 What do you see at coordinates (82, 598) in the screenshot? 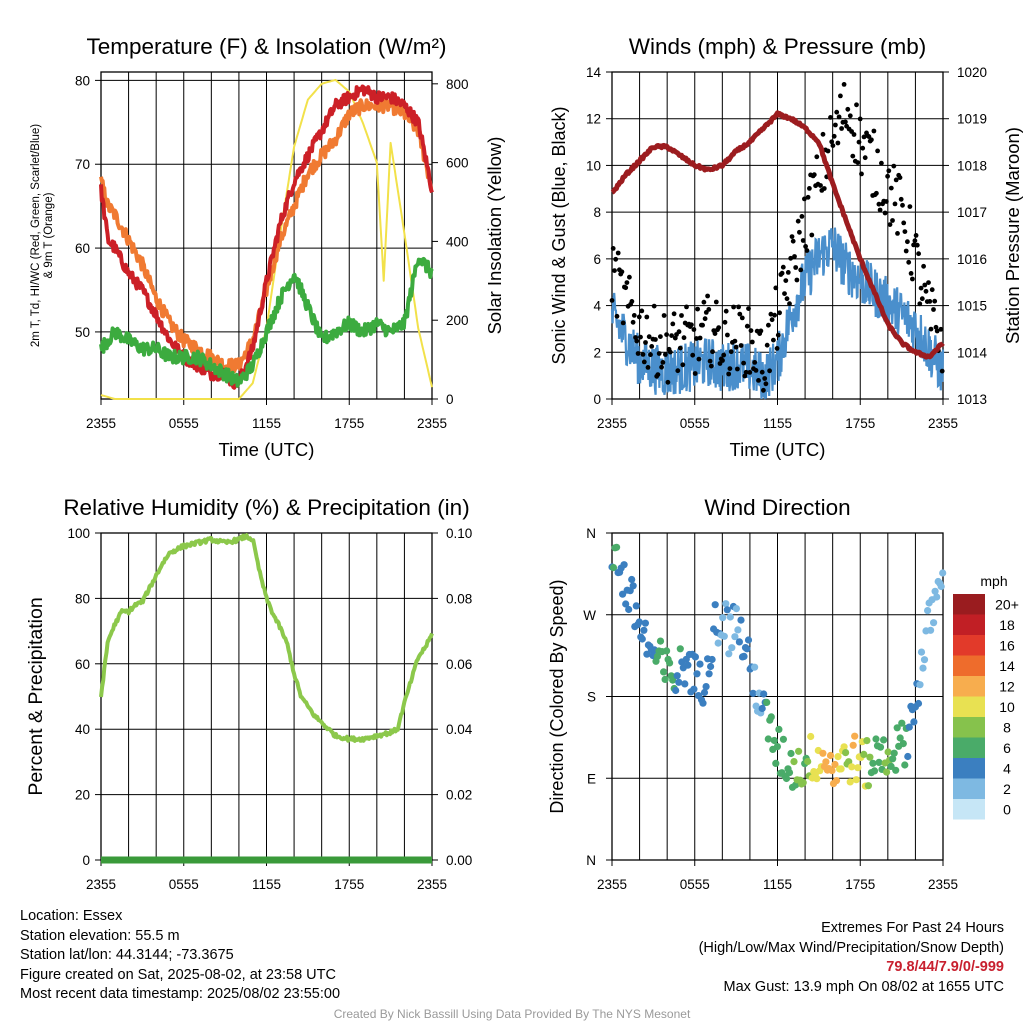
I see `panel-3-ytick-label: 80` at bounding box center [82, 598].